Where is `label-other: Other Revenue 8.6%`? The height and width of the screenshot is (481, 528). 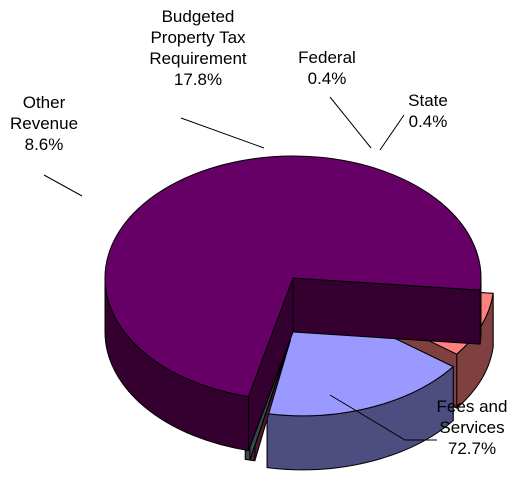
label-other: Other Revenue 8.6% is located at coordinates (44, 123).